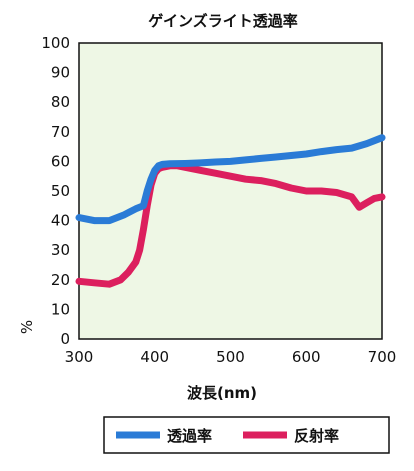  Describe the element at coordinates (154, 357) in the screenshot. I see `x-tick-label: 400` at that location.